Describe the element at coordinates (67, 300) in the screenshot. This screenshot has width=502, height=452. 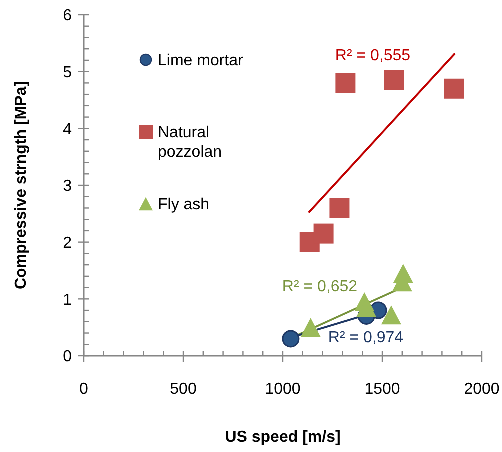
I see `y-tick-label: 1` at that location.